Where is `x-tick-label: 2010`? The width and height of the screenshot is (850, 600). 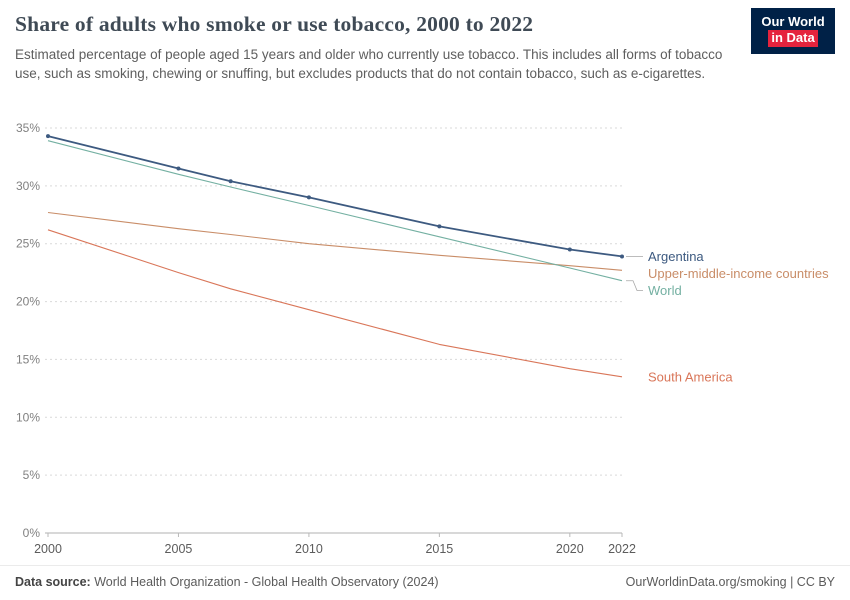 x-tick-label: 2010 is located at coordinates (309, 549).